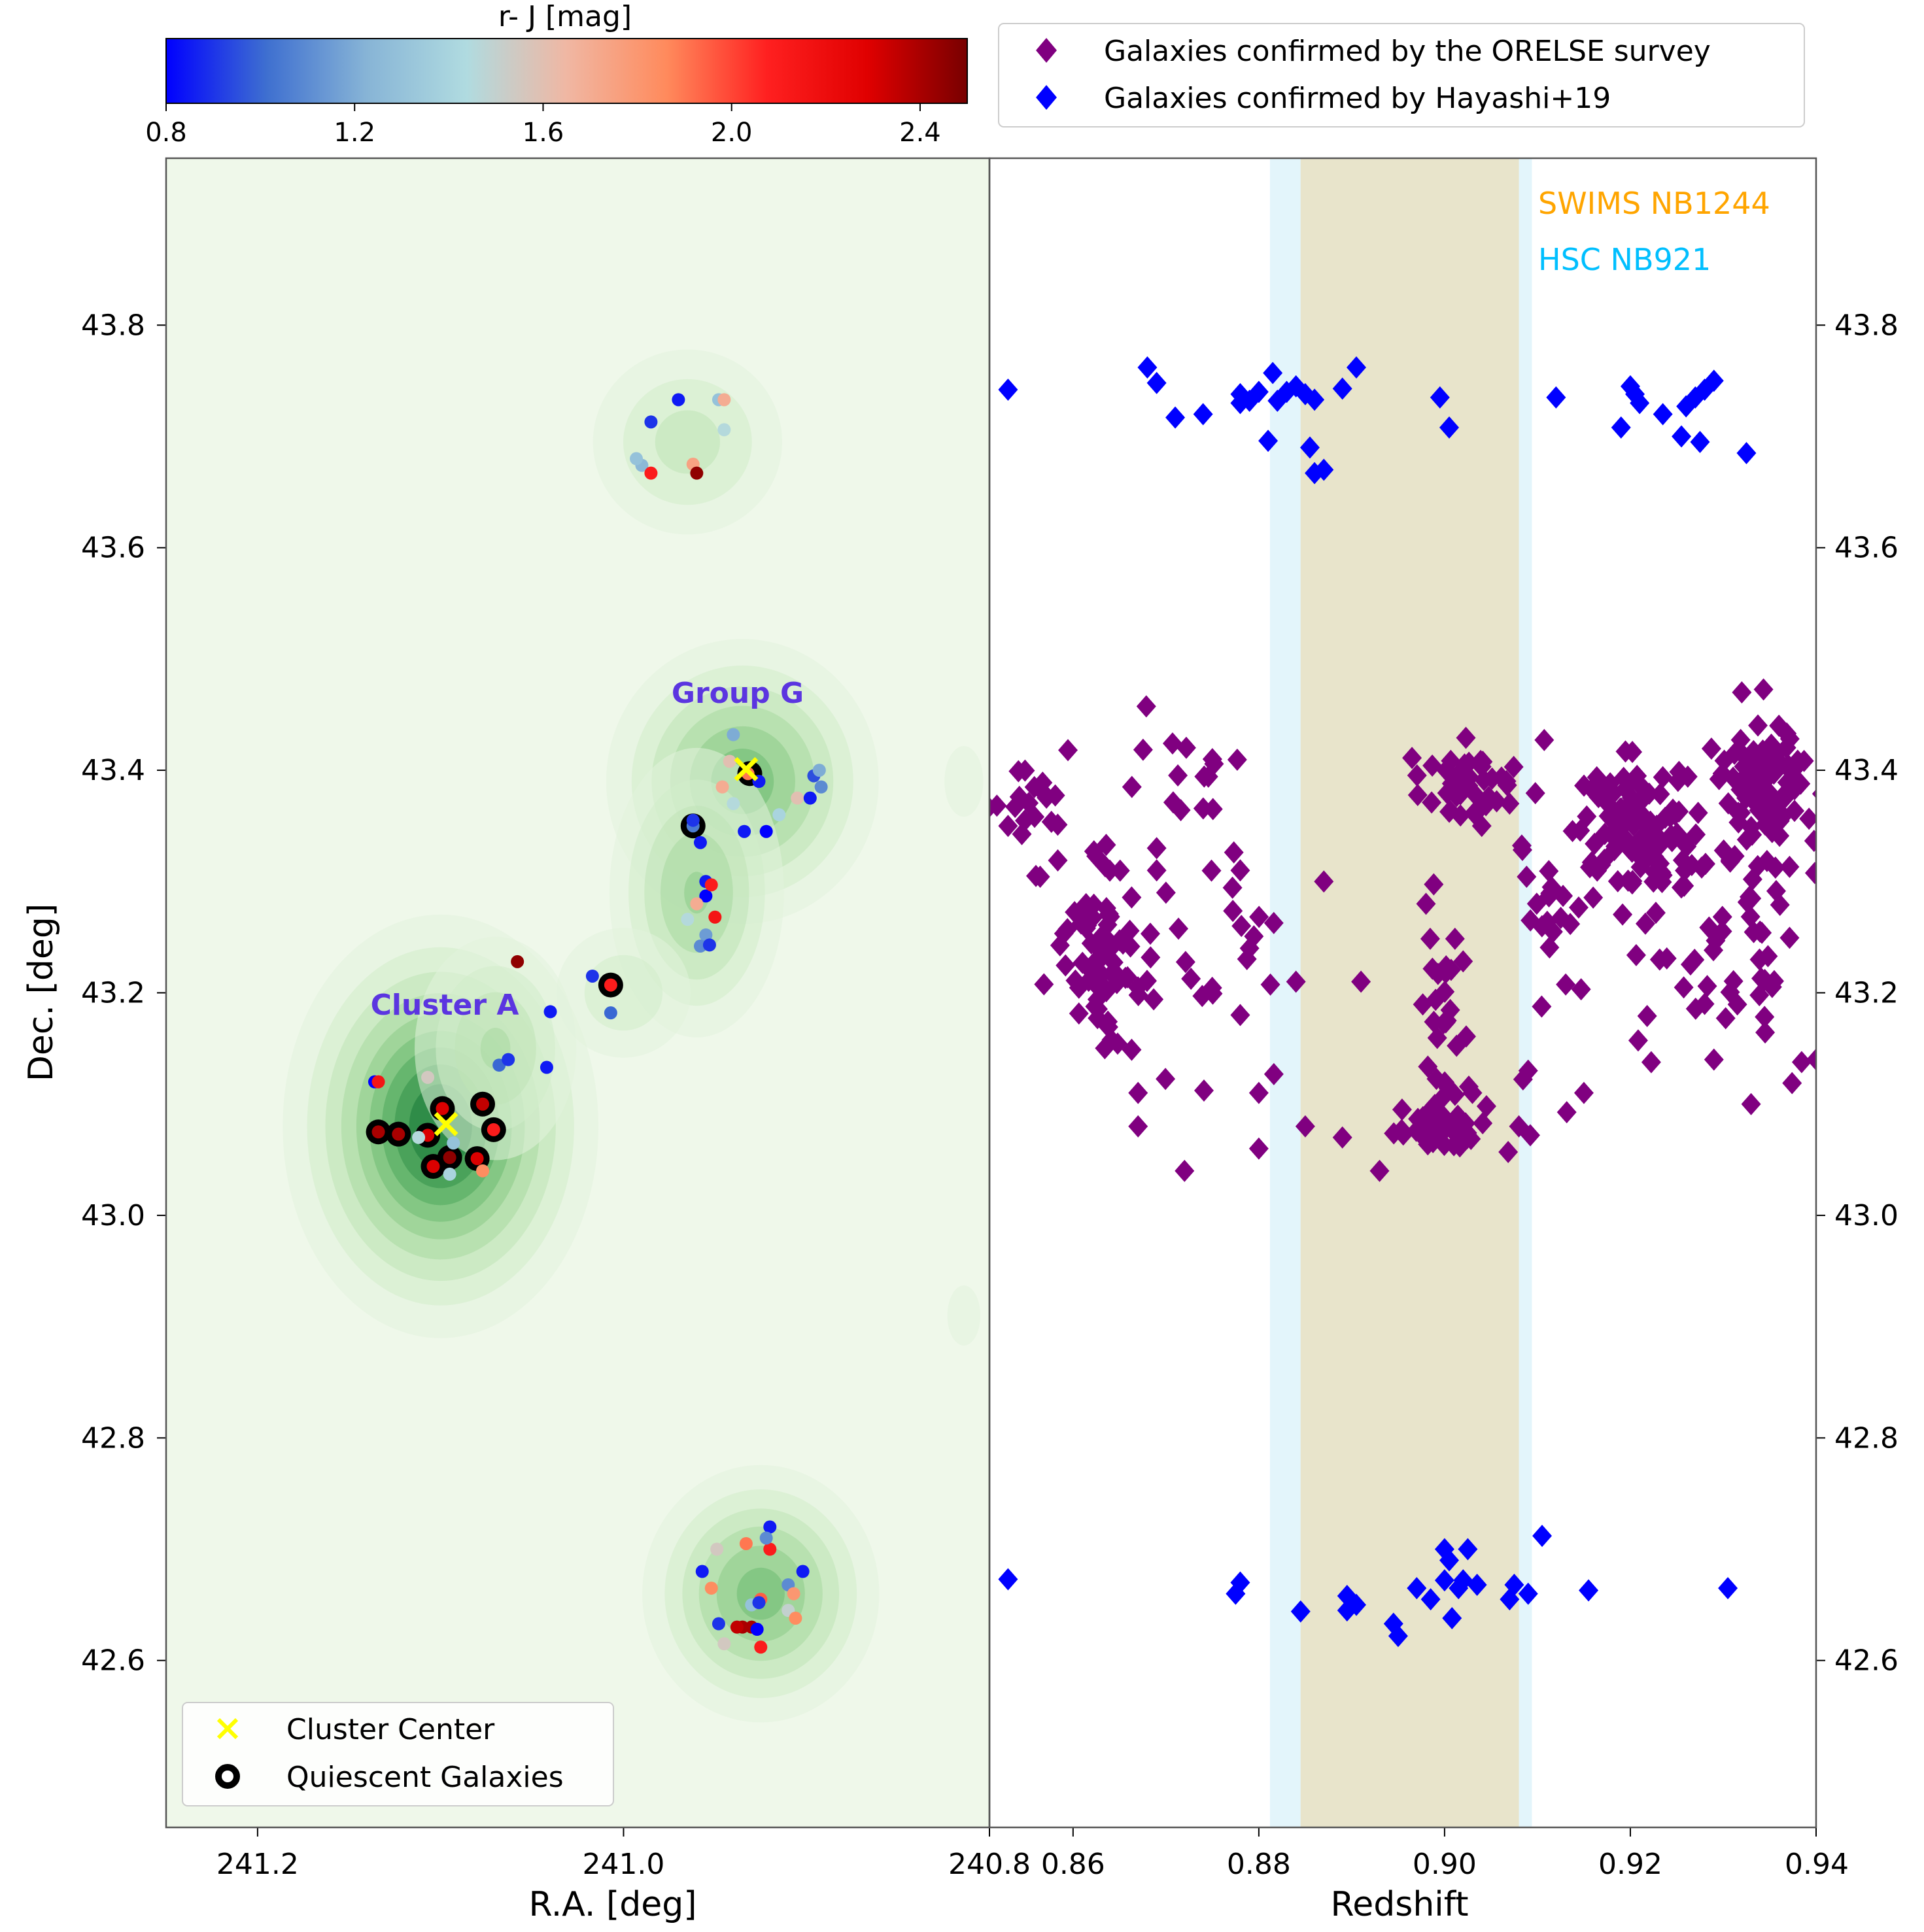 Image resolution: width=1924 pixels, height=1932 pixels. What do you see at coordinates (1630, 1864) in the screenshot?
I see `xtick-label-right: 0.92` at bounding box center [1630, 1864].